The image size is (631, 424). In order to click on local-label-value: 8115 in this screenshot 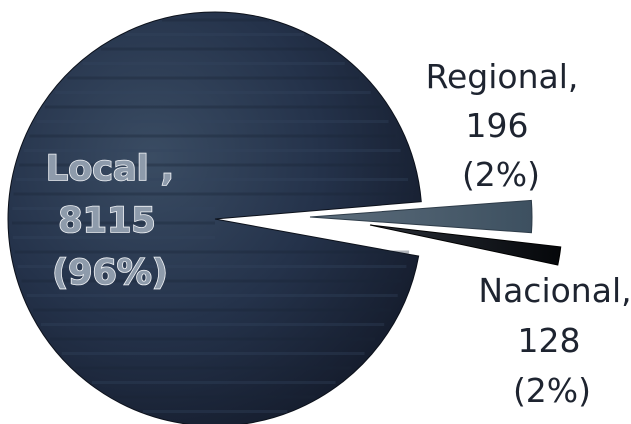, I will do `click(106, 221)`.